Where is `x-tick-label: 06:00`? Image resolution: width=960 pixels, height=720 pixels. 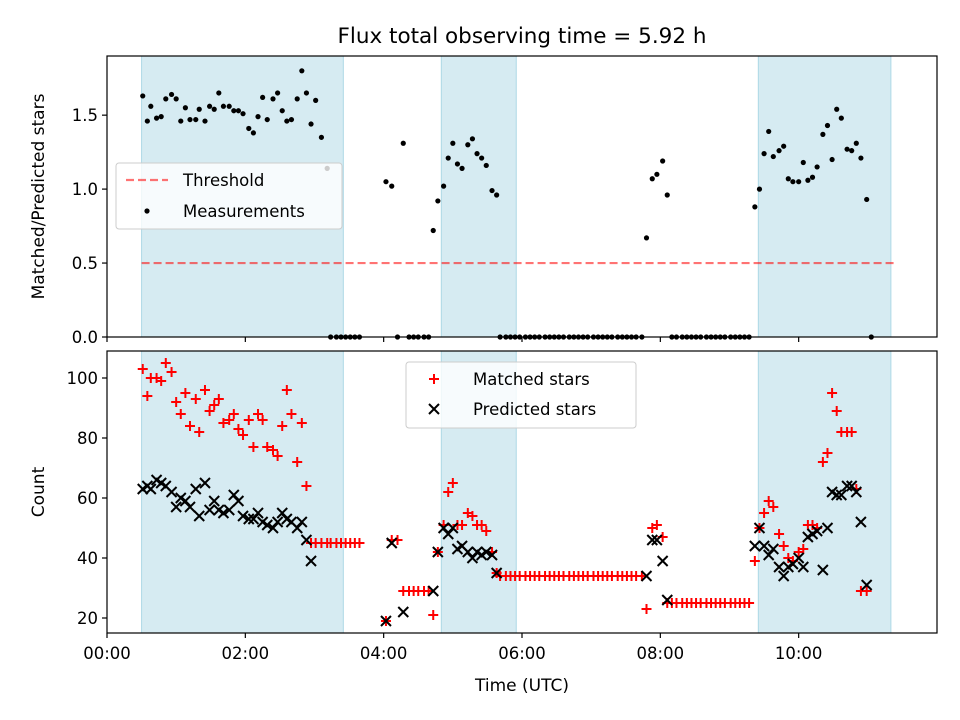 x-tick-label: 06:00 is located at coordinates (522, 653).